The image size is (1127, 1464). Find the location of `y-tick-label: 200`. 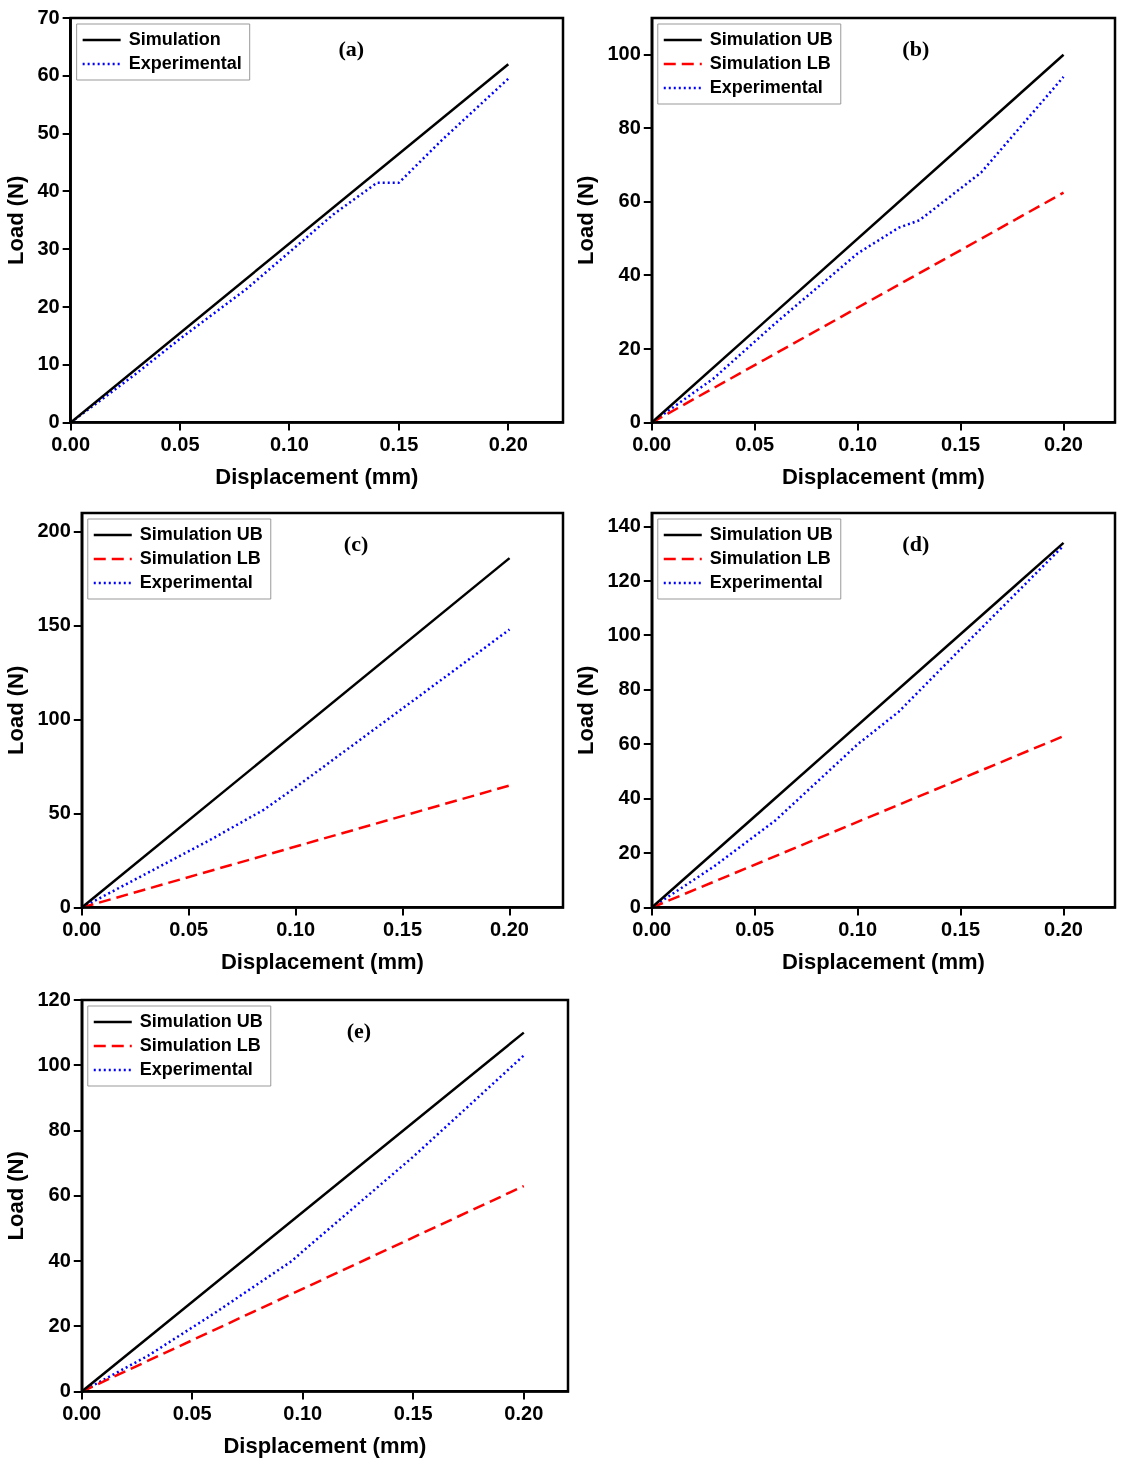

y-tick-label: 200 is located at coordinates (54, 530).